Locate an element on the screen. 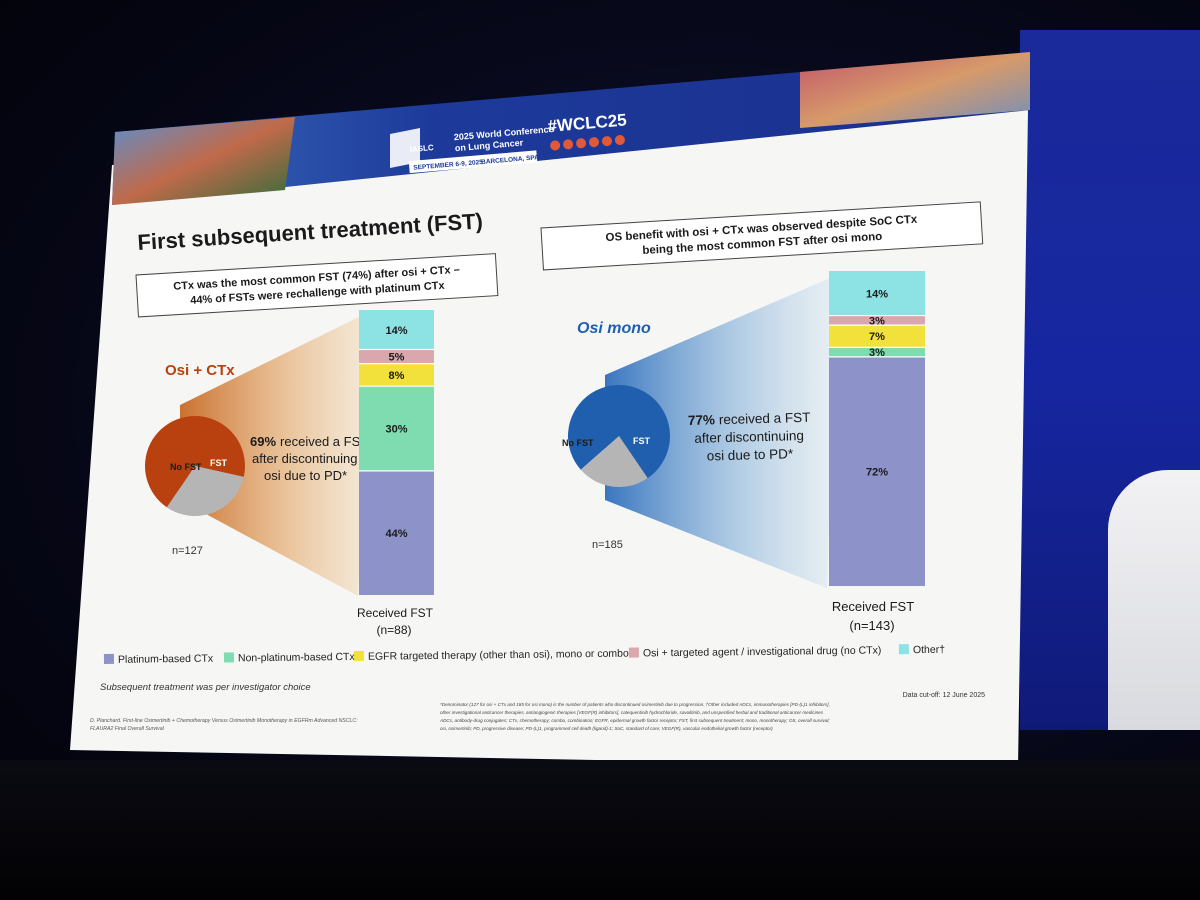  presenter is located at coordinates (1154, 600).